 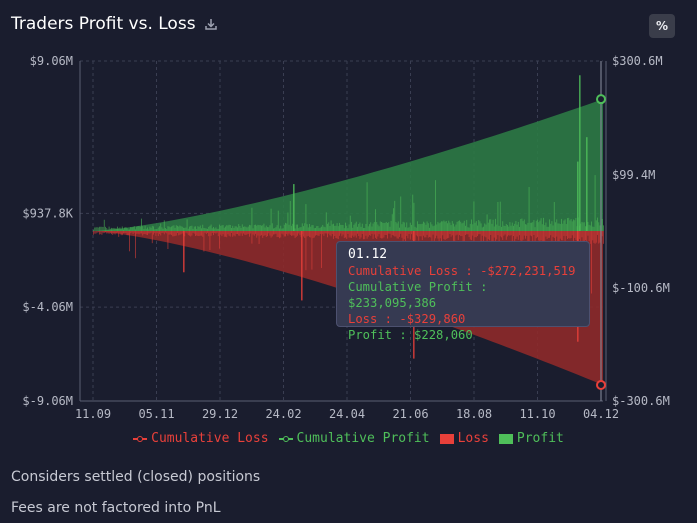 I want to click on download-icon, so click(x=211, y=24).